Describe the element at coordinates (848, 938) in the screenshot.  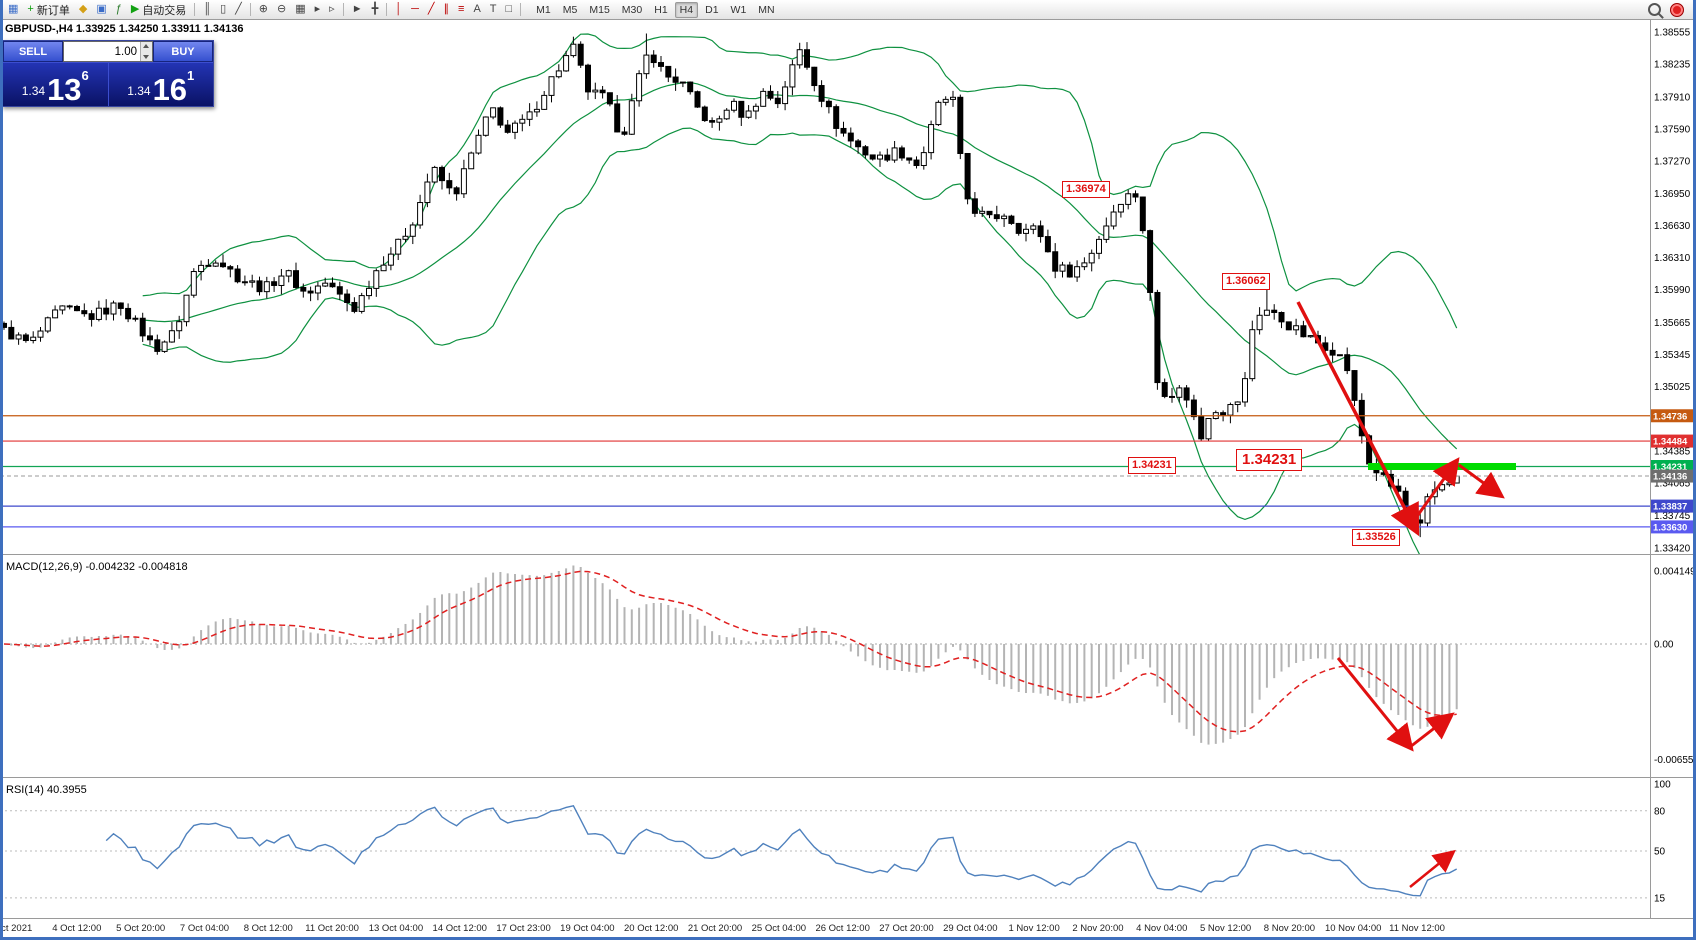
I see `window-frame-bottom` at that location.